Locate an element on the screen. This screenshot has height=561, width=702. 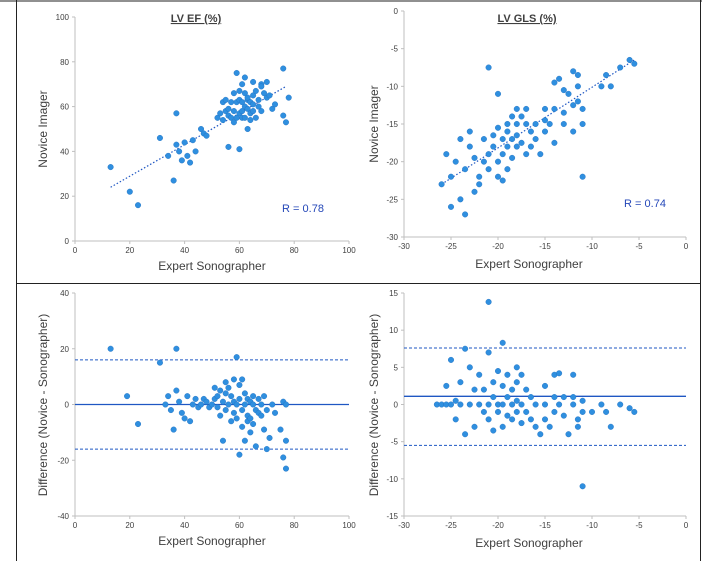
x-tick-label: 100 is located at coordinates (349, 525).